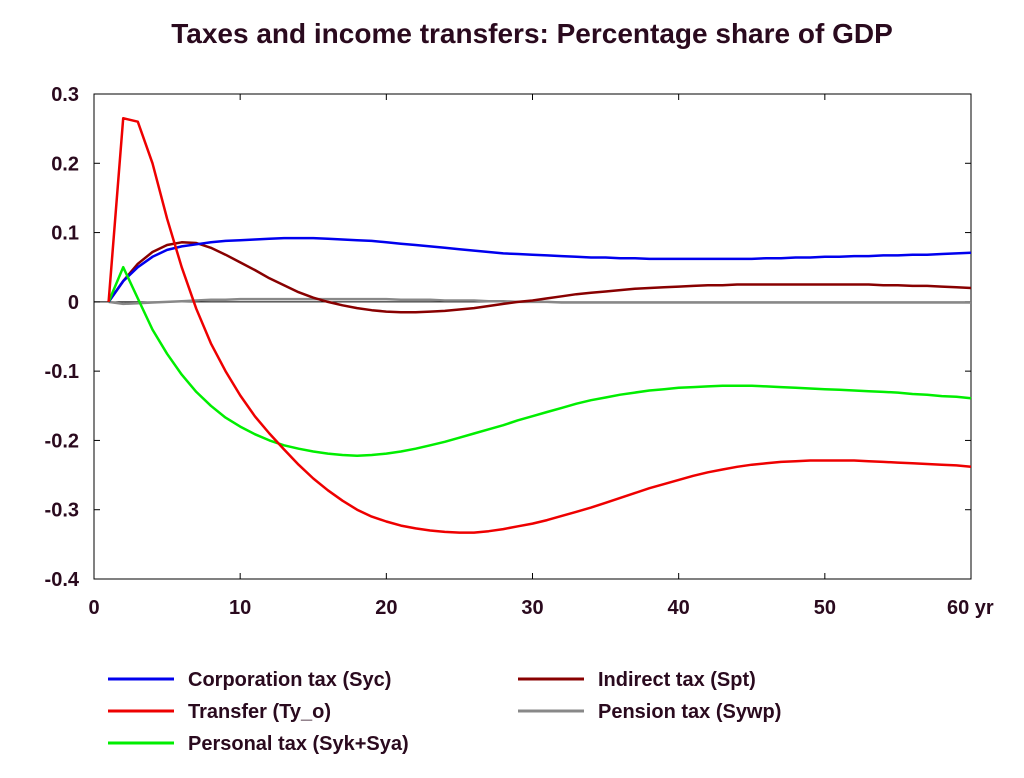 The height and width of the screenshot is (778, 1024). What do you see at coordinates (93, 608) in the screenshot?
I see `x-tick-label: 0` at bounding box center [93, 608].